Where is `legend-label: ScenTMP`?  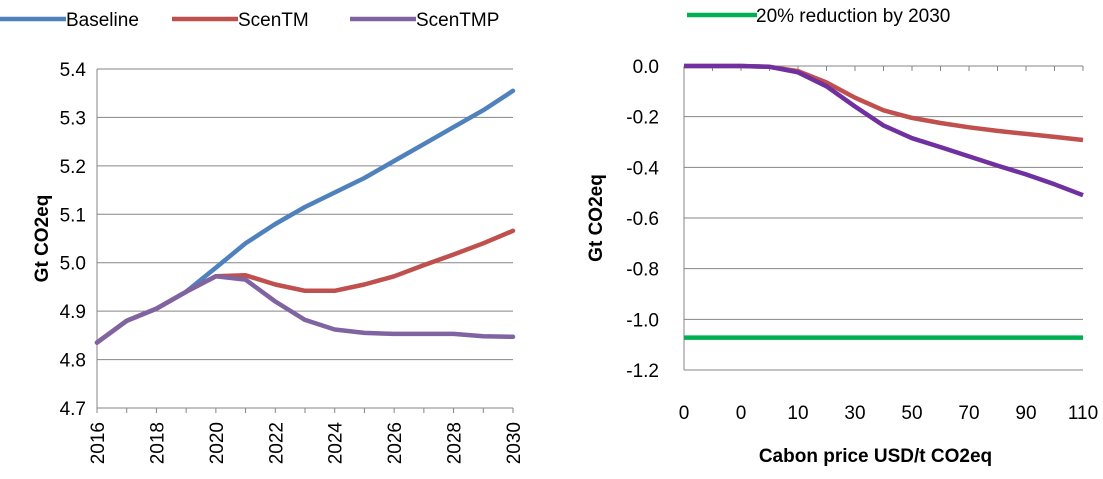
legend-label: ScenTMP is located at coordinates (457, 20).